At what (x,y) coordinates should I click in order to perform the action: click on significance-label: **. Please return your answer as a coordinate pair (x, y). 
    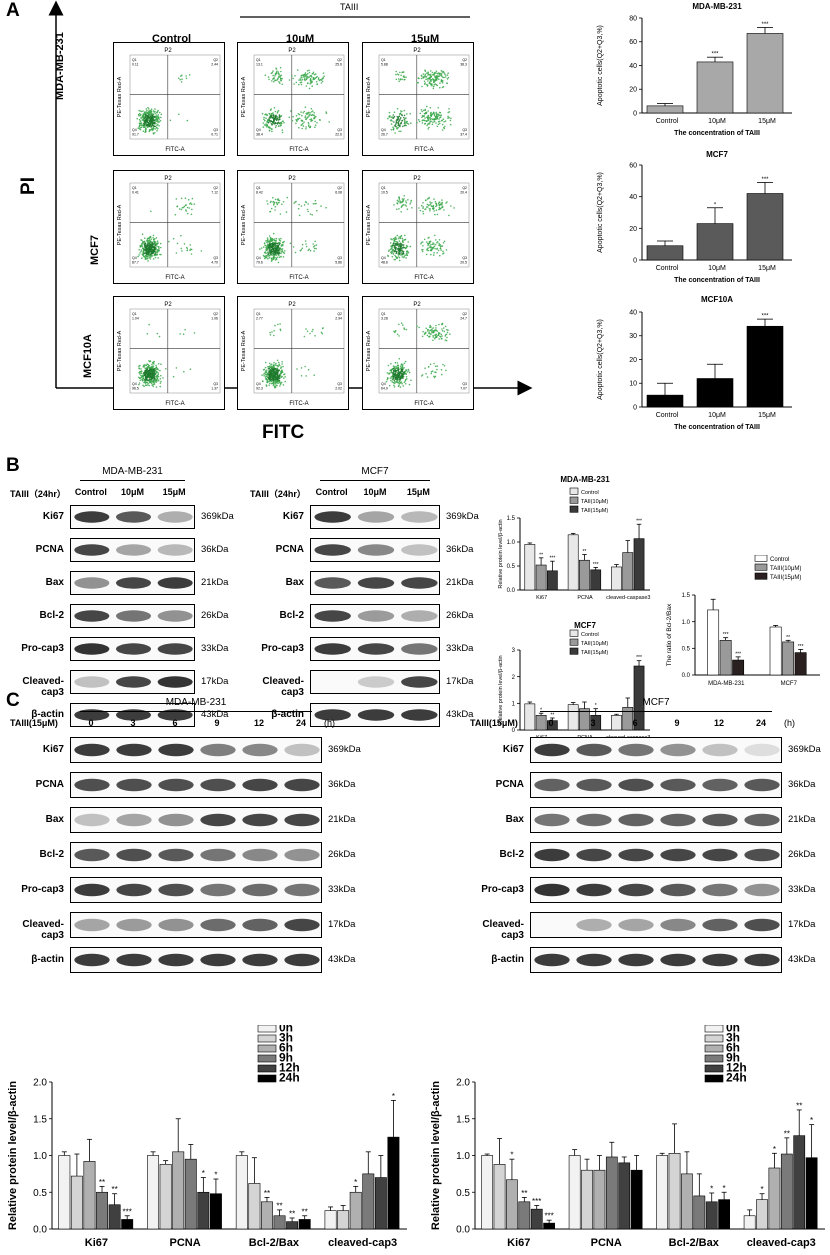
    Looking at the image, I should click on (292, 1213).